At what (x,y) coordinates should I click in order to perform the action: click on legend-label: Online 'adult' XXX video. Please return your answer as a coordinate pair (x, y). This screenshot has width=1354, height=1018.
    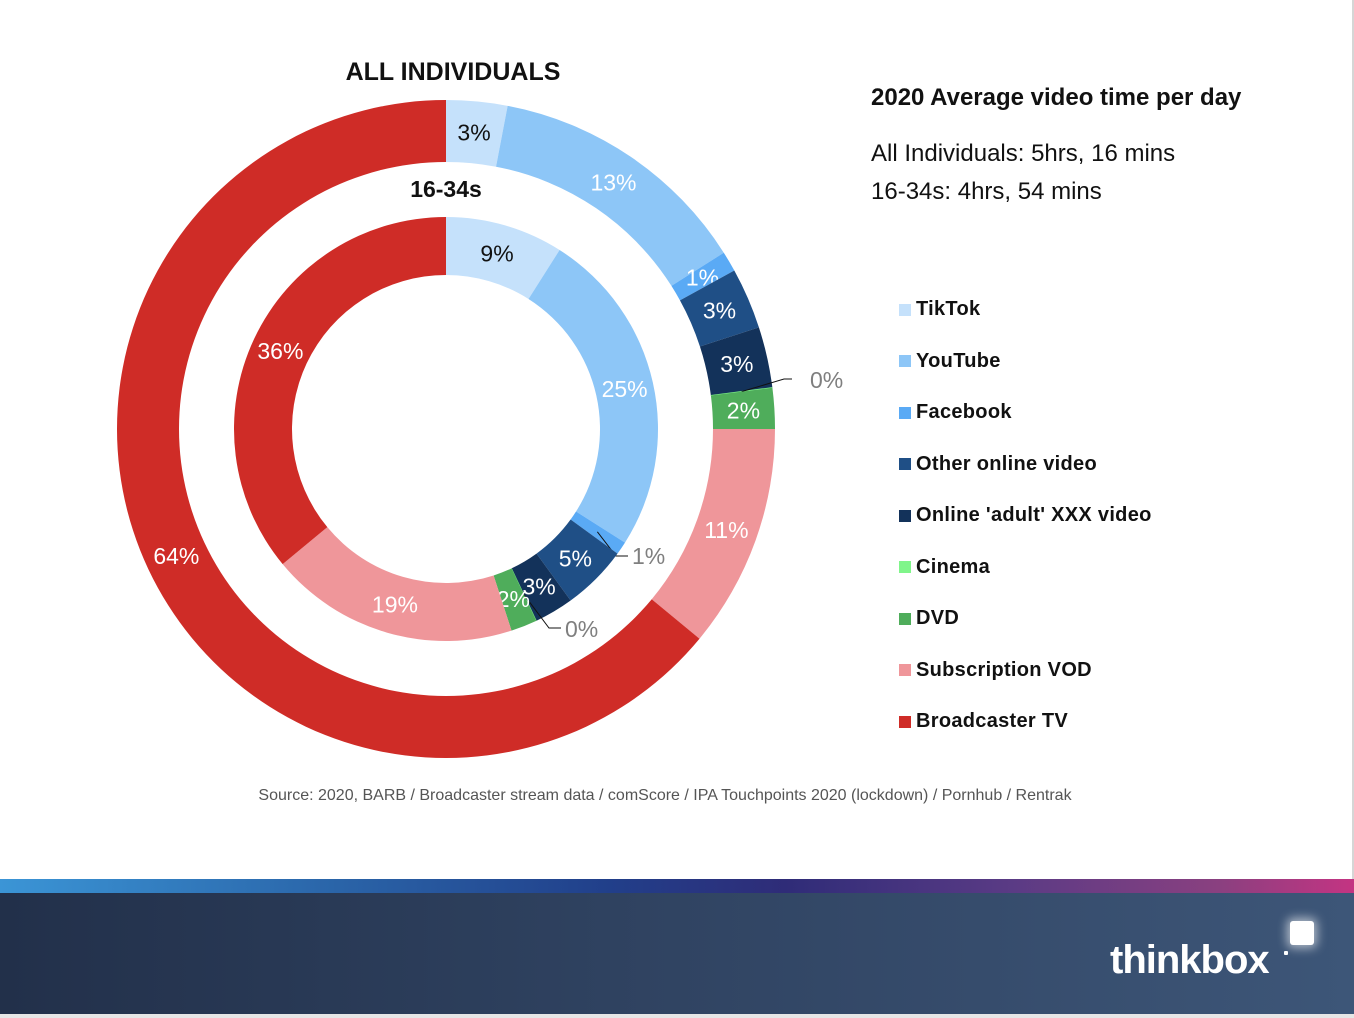
    Looking at the image, I should click on (1034, 515).